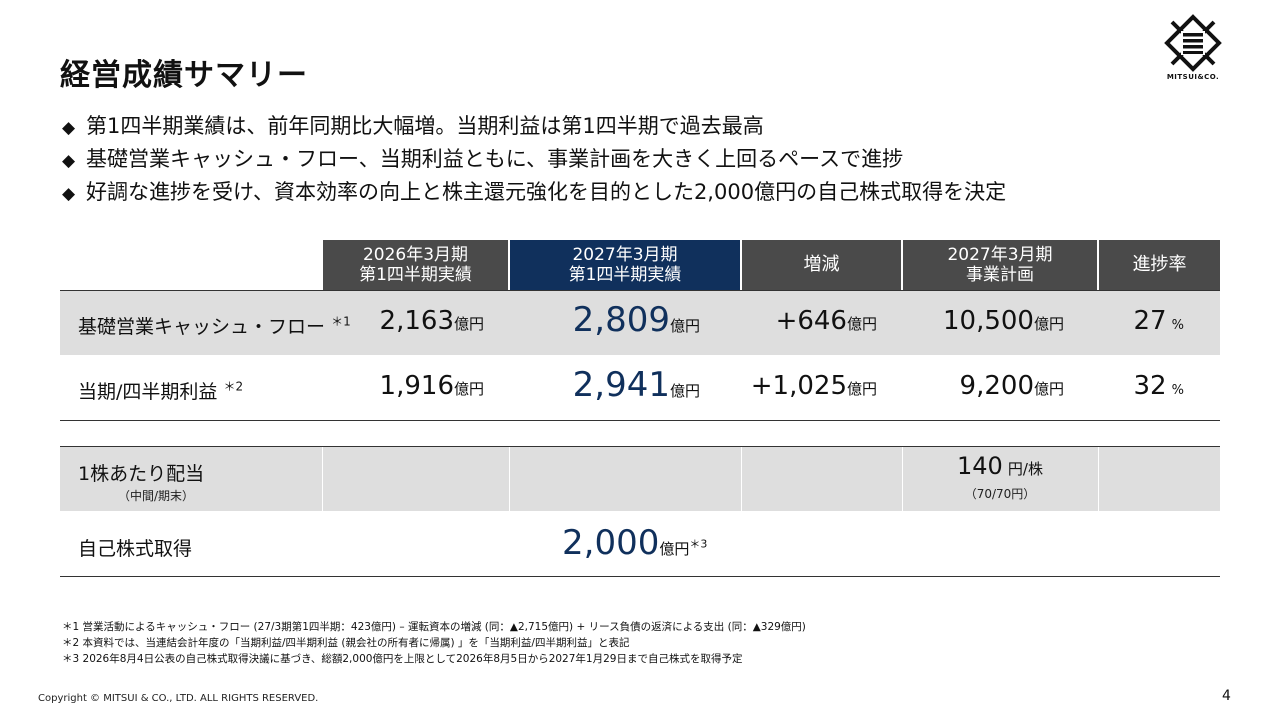 This screenshot has height=720, width=1280. What do you see at coordinates (636, 320) in the screenshot?
I see `cell-cf-curr: 2,809億円` at bounding box center [636, 320].